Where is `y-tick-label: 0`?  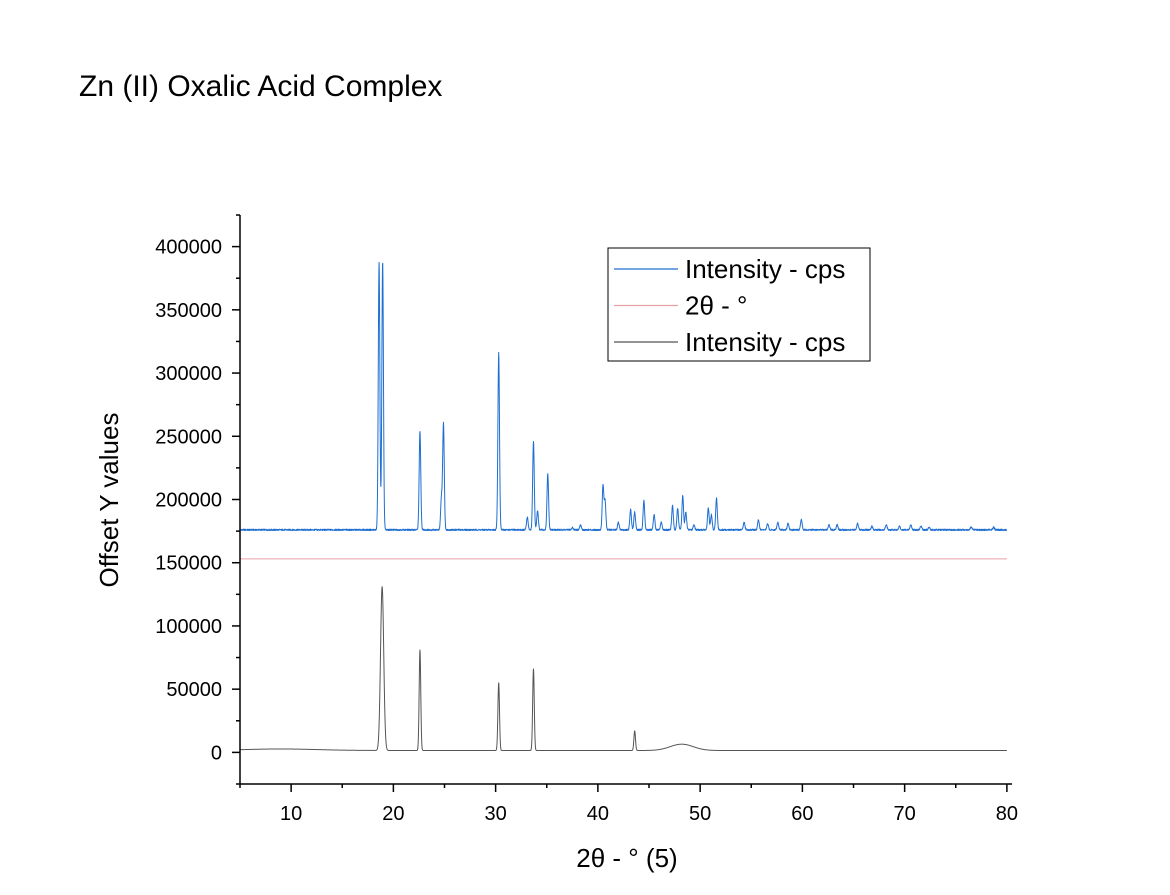 y-tick-label: 0 is located at coordinates (216, 753).